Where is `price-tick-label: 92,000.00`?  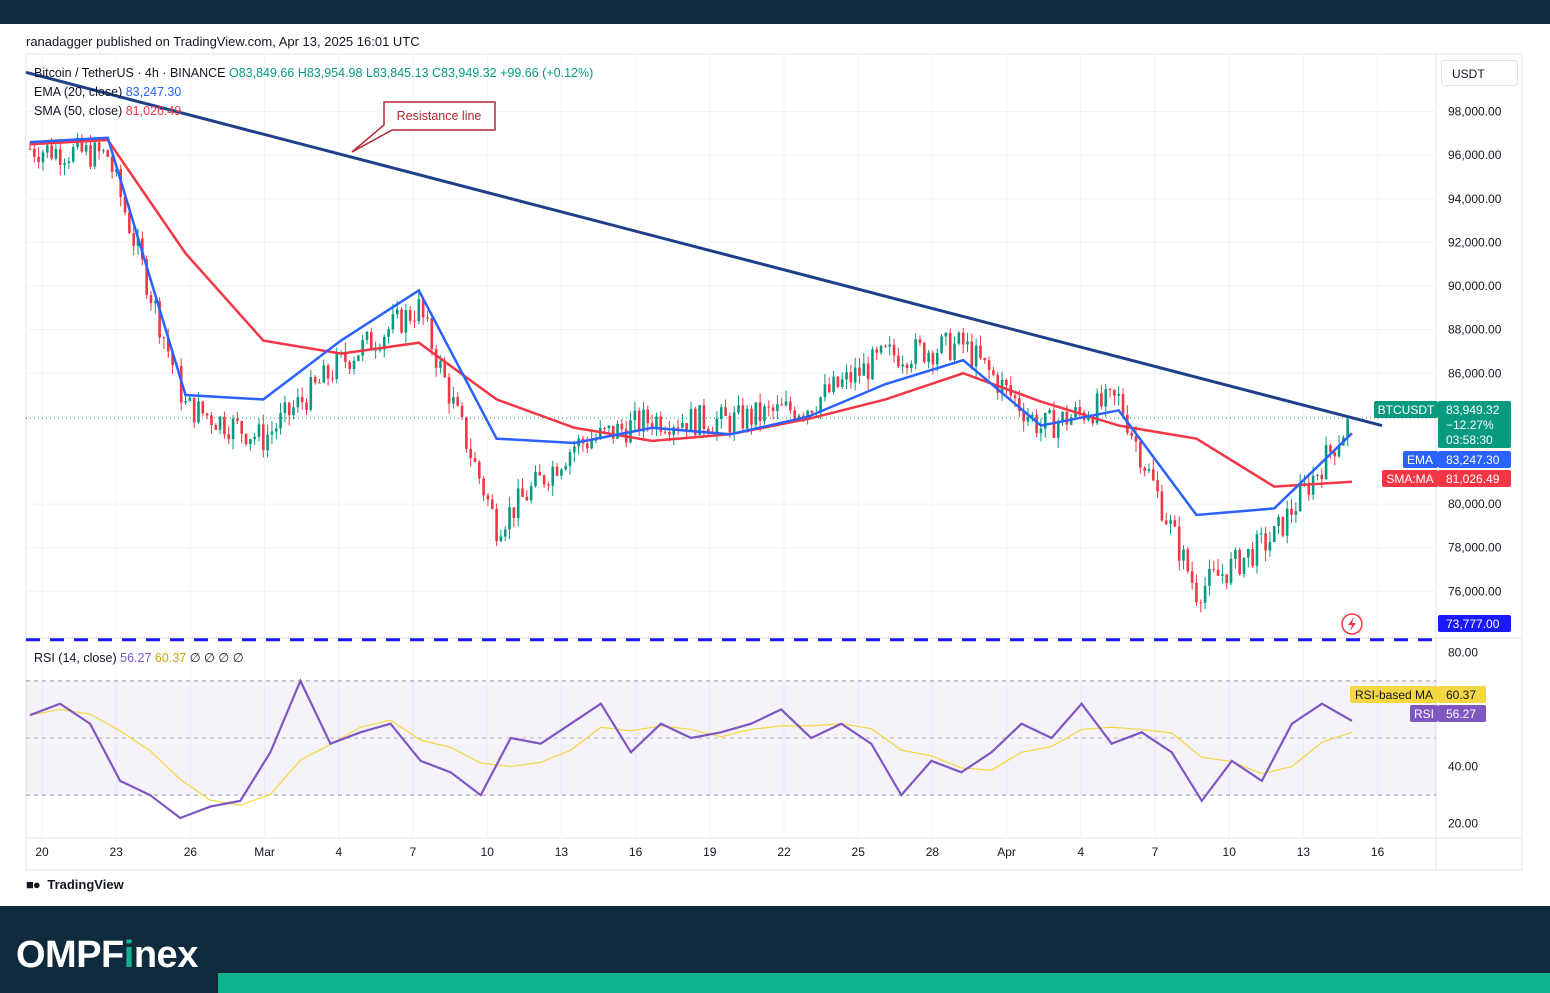 price-tick-label: 92,000.00 is located at coordinates (1475, 242).